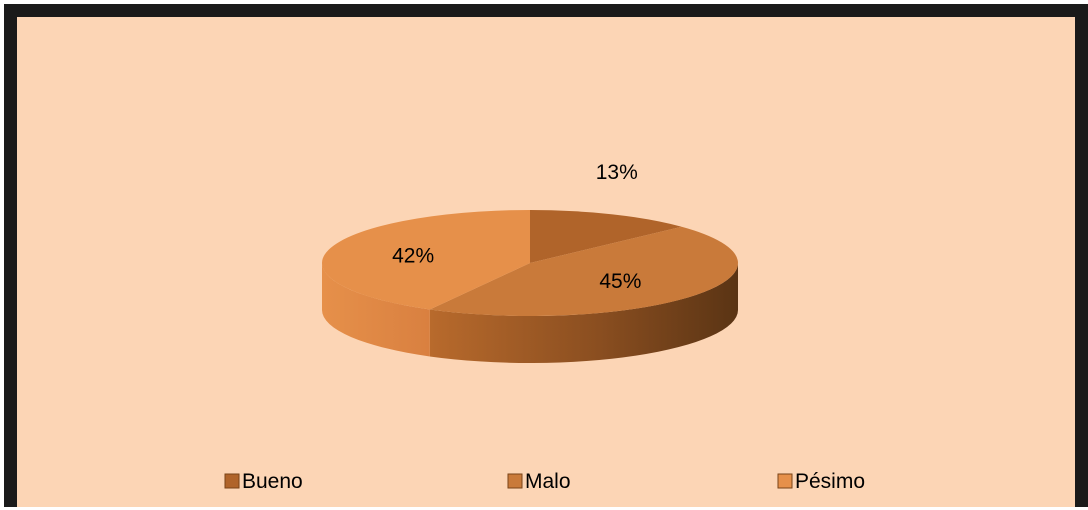 This screenshot has height=510, width=1088. Describe the element at coordinates (548, 481) in the screenshot. I see `legend-label-malo: Malo` at that location.